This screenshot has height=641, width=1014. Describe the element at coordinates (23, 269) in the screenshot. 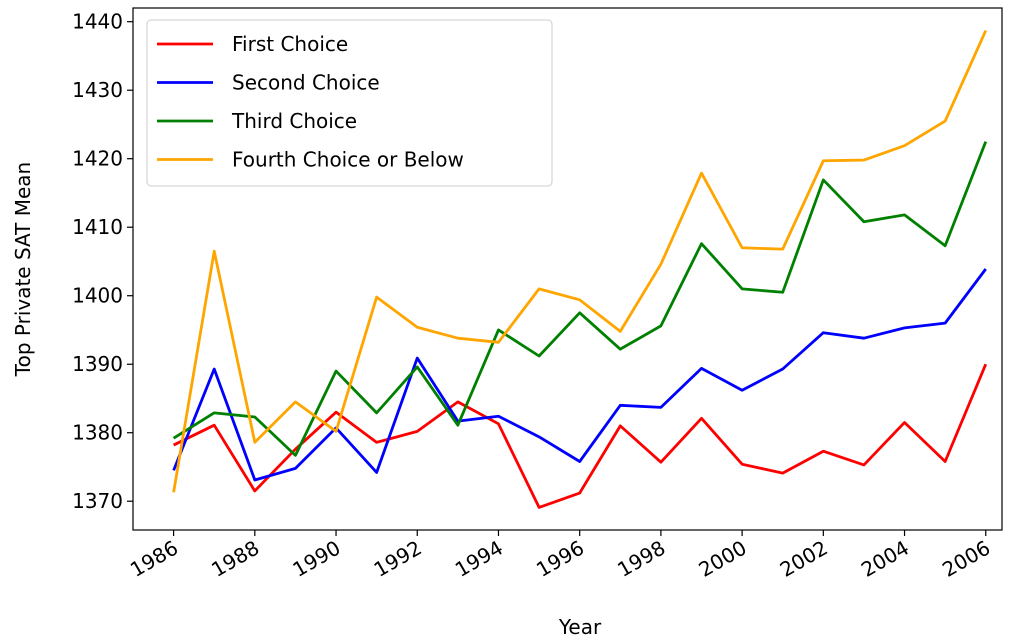

I see `y-axis-label: Top Private SAT Mean` at that location.